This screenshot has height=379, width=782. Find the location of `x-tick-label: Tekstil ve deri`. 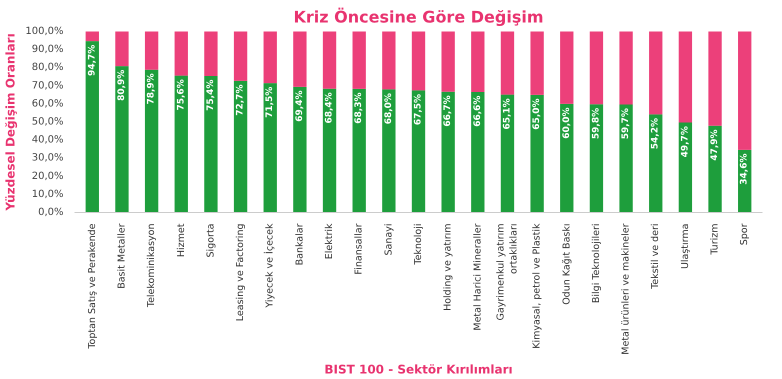

x-tick-label: Tekstil ve deri is located at coordinates (656, 256).